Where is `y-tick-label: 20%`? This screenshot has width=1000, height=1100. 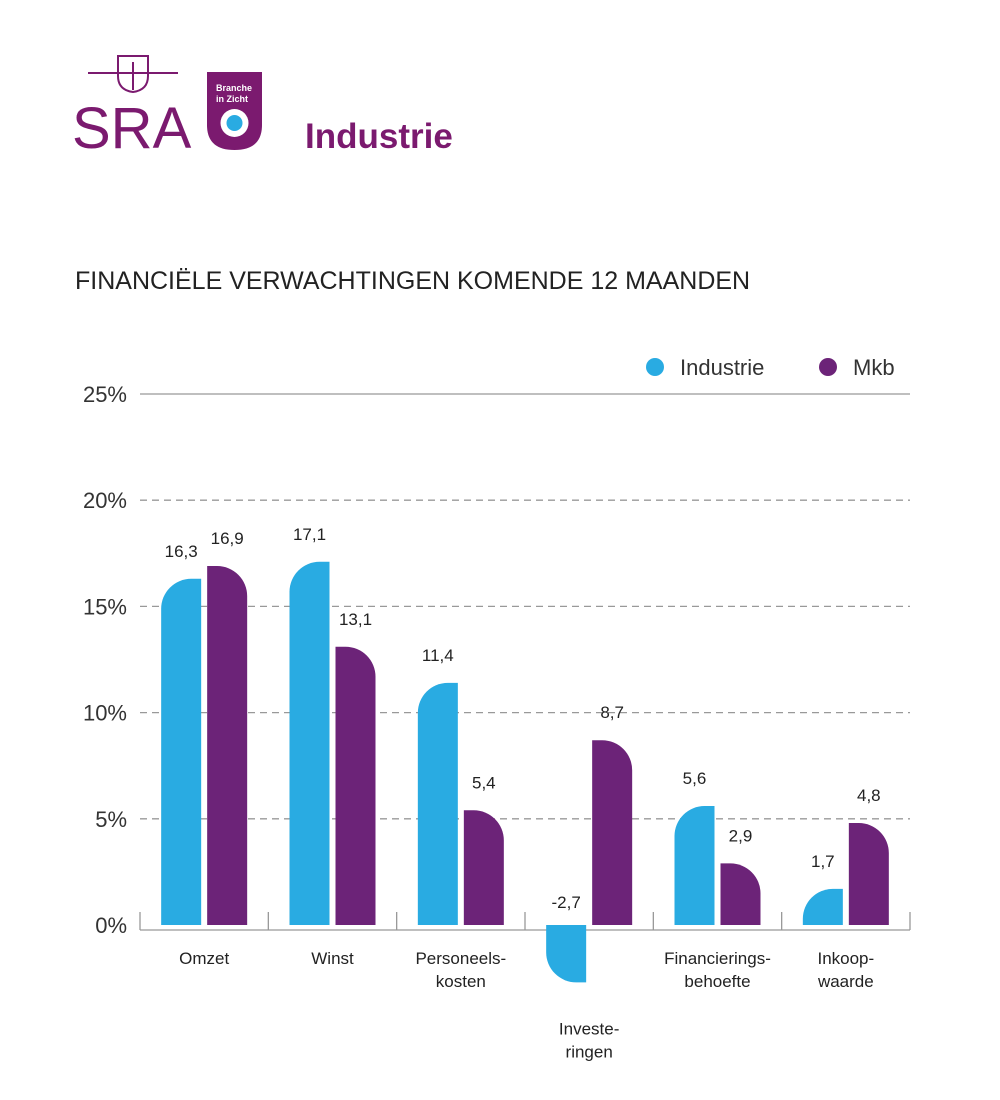
y-tick-label: 20% is located at coordinates (105, 500).